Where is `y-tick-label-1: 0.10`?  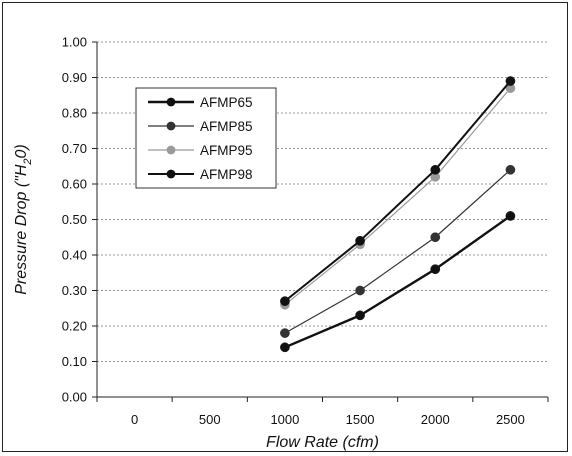
y-tick-label-1: 0.10 is located at coordinates (74, 361).